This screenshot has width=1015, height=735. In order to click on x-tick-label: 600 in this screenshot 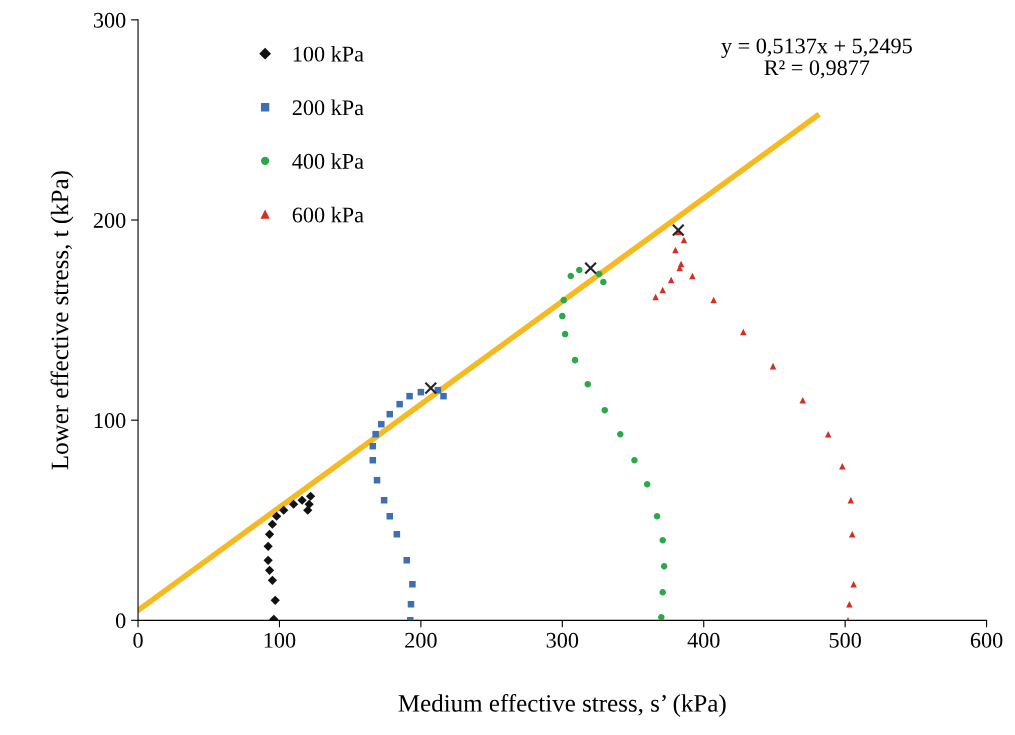, I will do `click(986, 640)`.